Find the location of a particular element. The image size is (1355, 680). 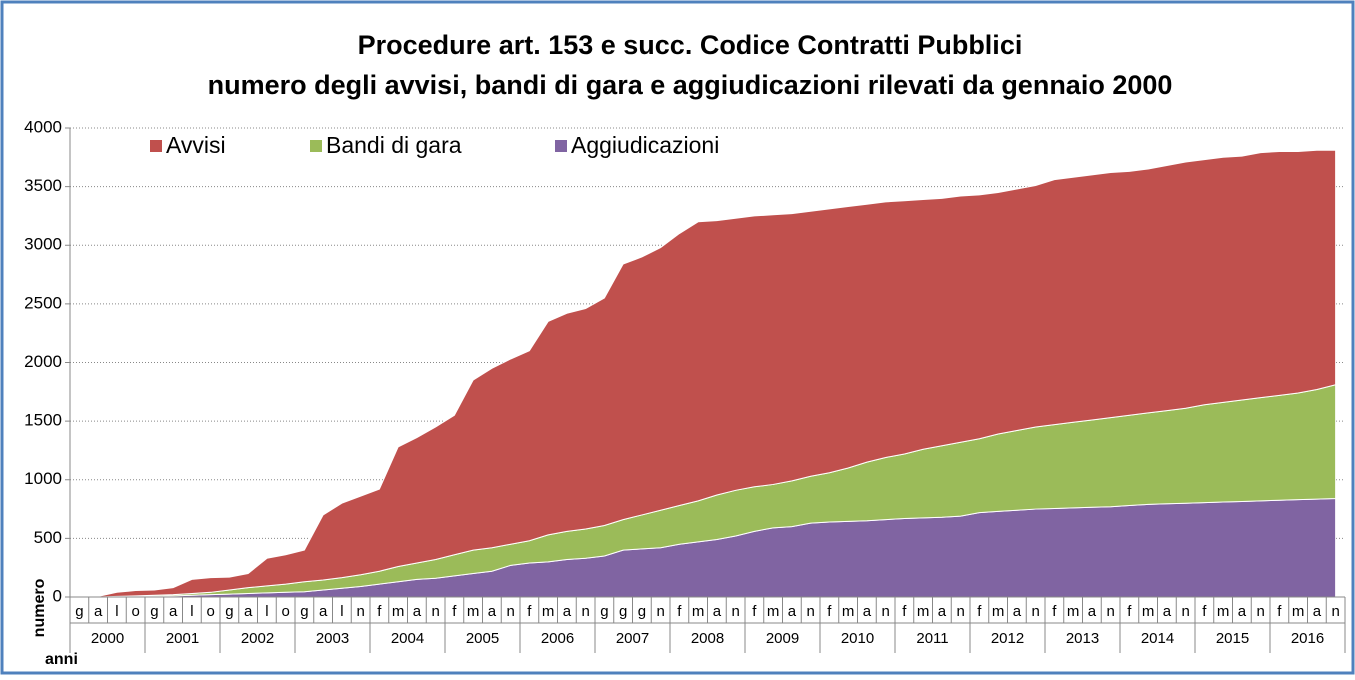

y-tick-label: 3000 is located at coordinates (43, 244).